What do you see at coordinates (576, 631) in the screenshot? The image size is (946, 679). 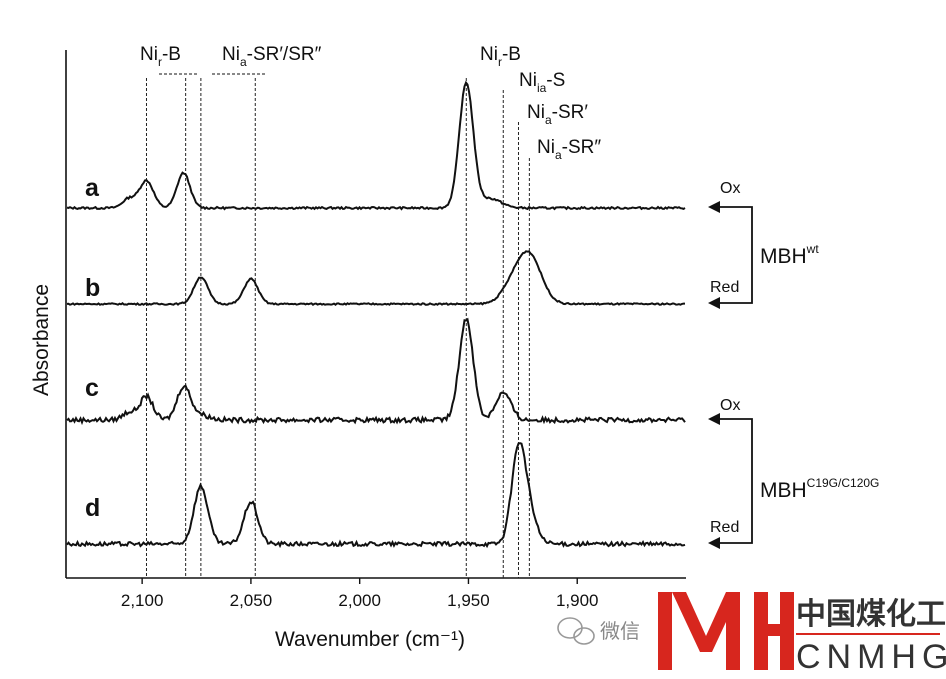 I see `wechat-icon` at bounding box center [576, 631].